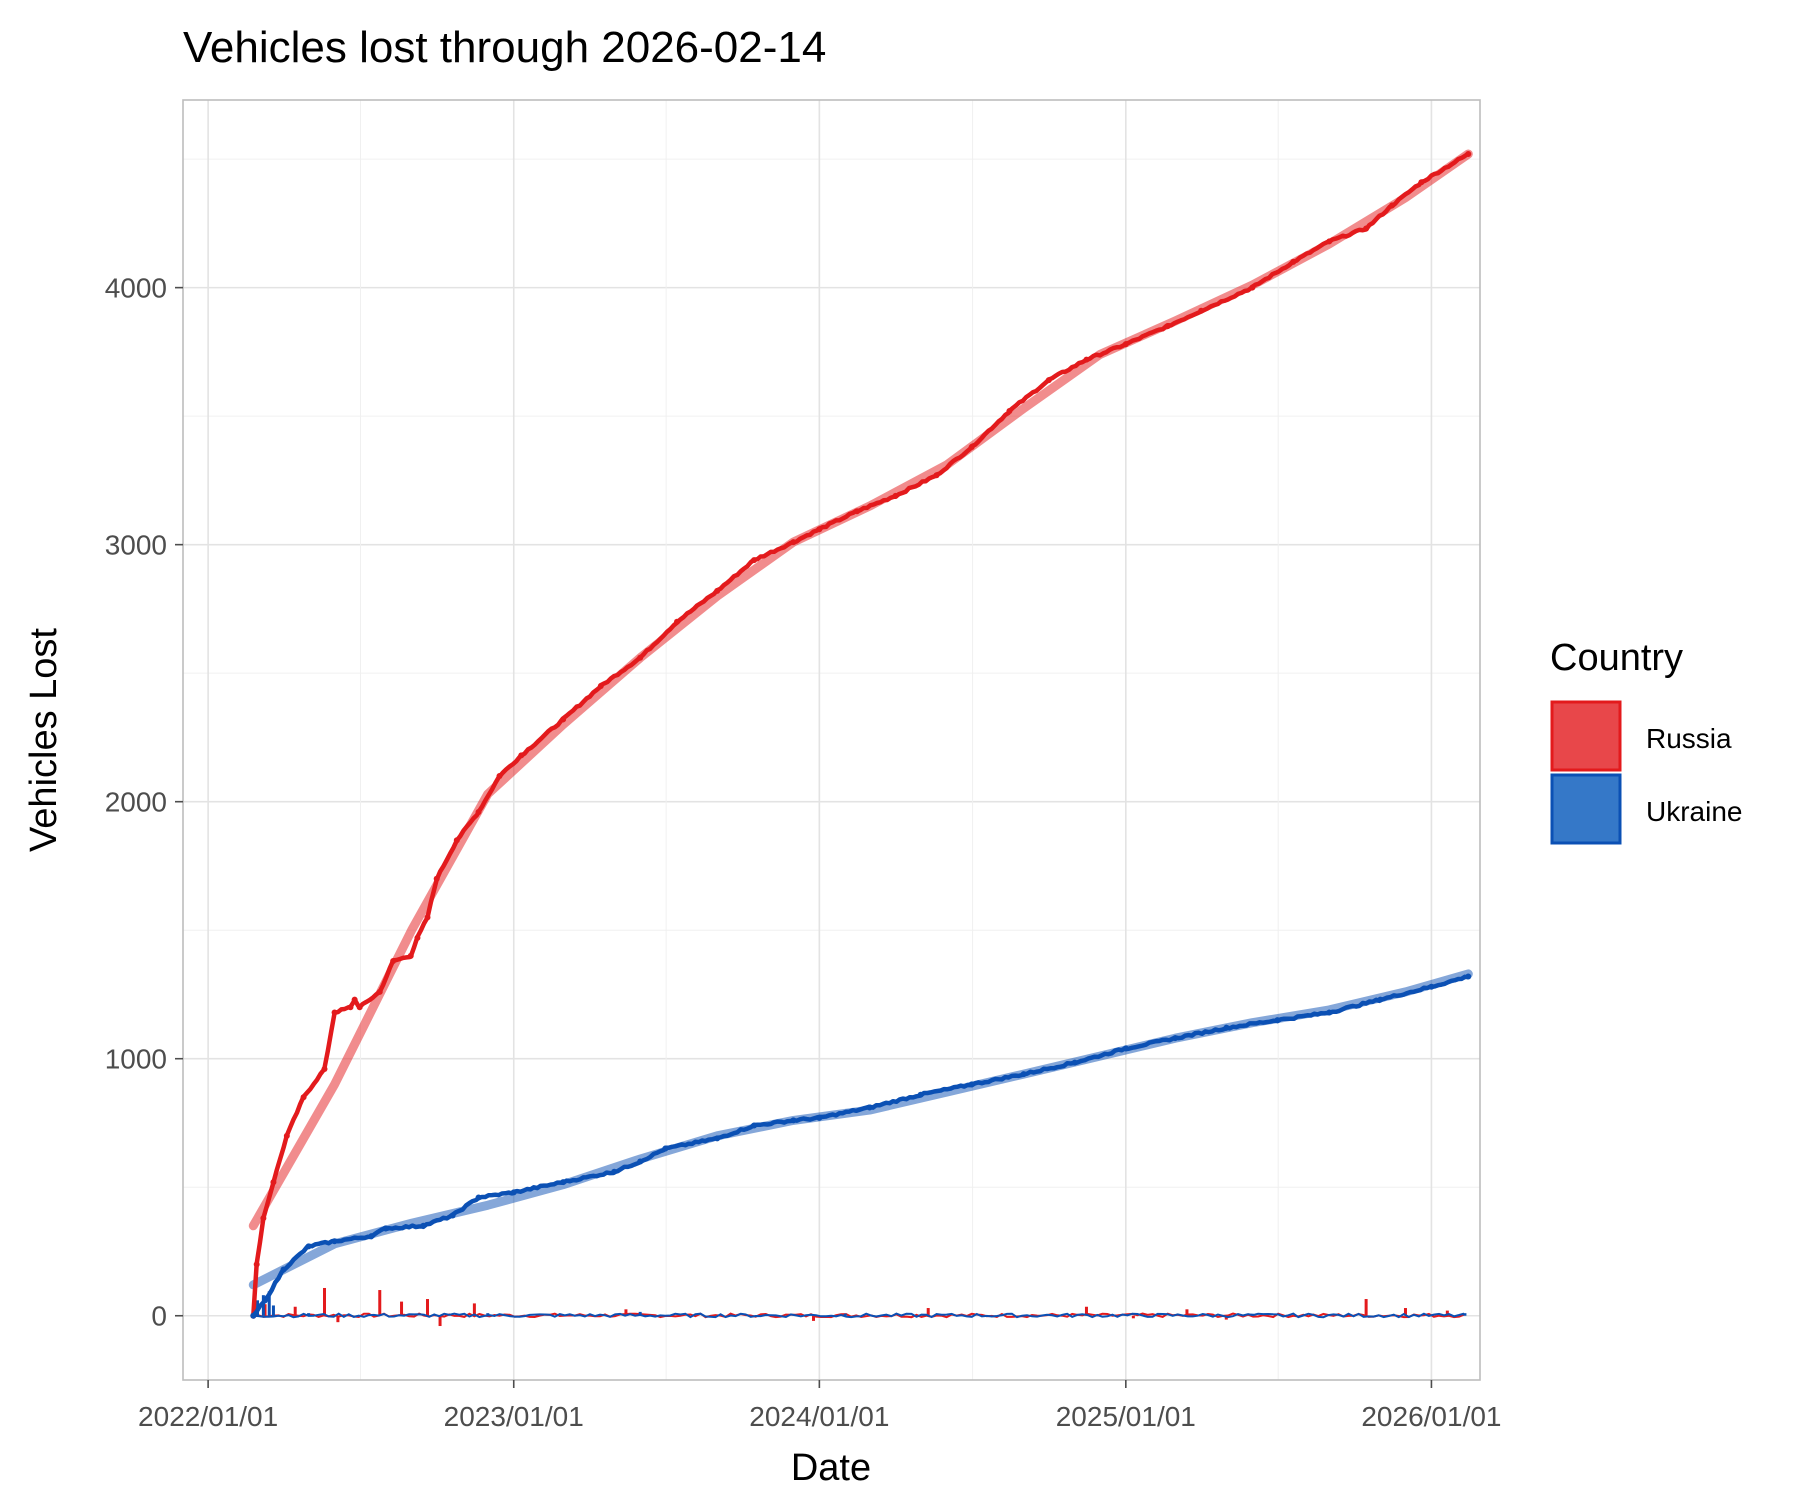 The width and height of the screenshot is (1800, 1500). What do you see at coordinates (1586, 736) in the screenshot?
I see `legend-key-russia` at bounding box center [1586, 736].